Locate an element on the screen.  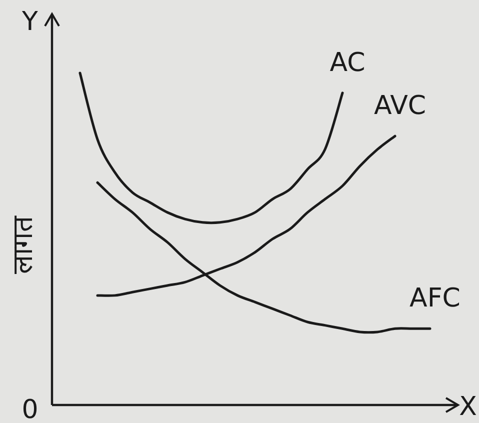
series-label: AVC is located at coordinates (400, 106).